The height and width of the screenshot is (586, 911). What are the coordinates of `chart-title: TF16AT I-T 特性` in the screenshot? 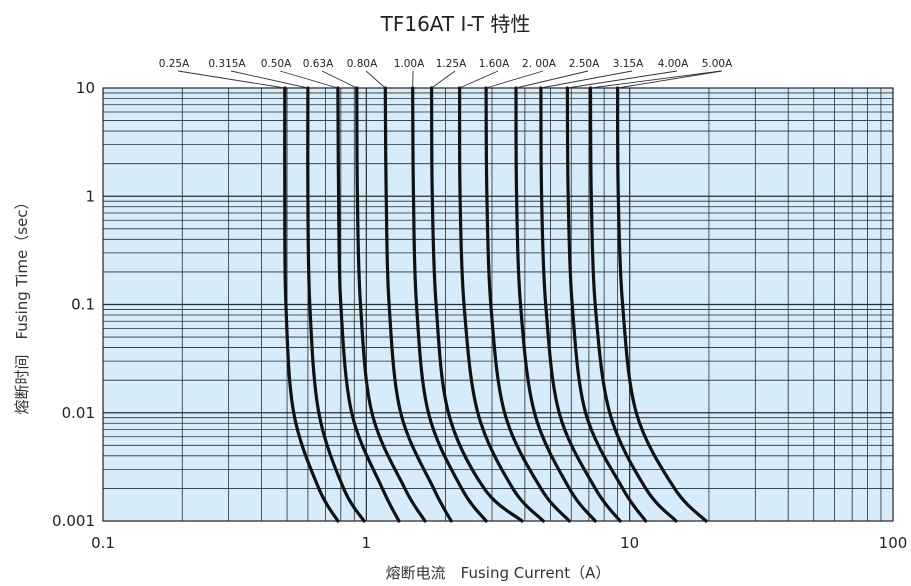 It's located at (455, 24).